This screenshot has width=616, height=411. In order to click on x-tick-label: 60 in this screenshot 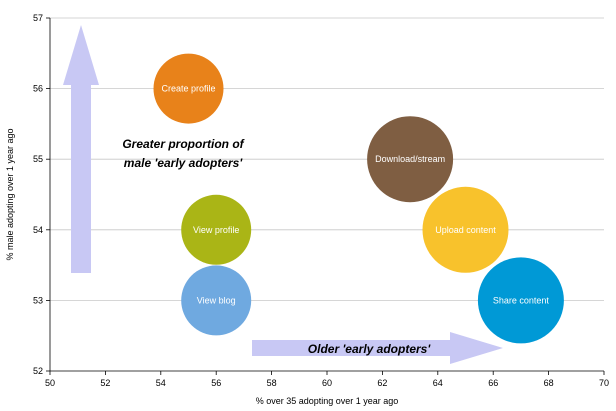, I will do `click(327, 383)`.